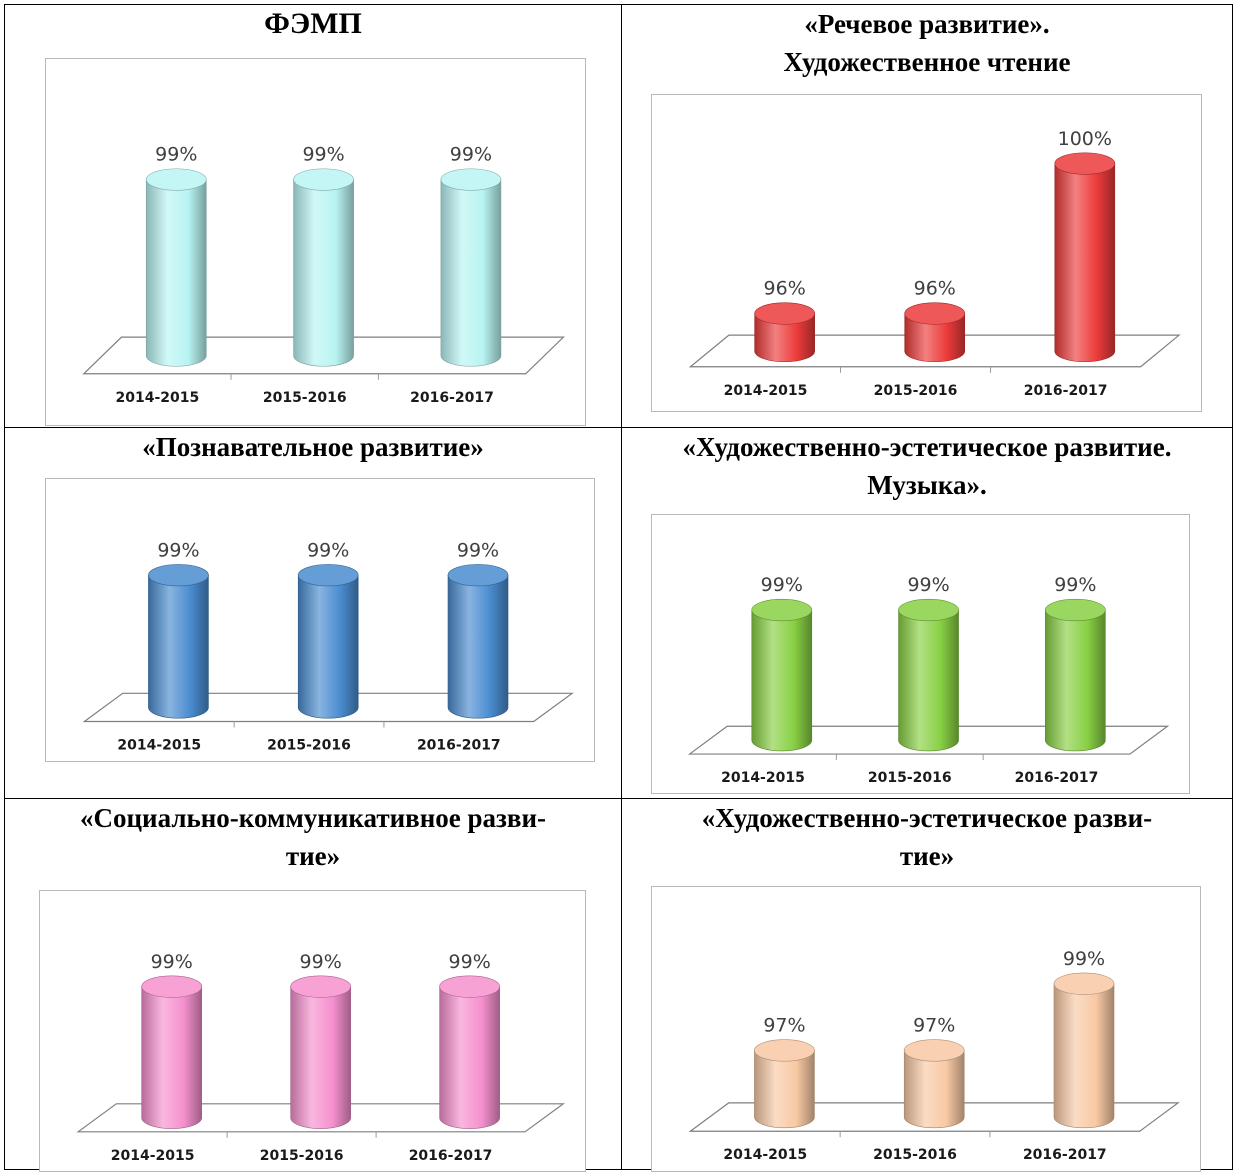  Describe the element at coordinates (313, 837) in the screenshot. I see `chart-title: «Социально-коммуникативное разви- тие»` at that location.